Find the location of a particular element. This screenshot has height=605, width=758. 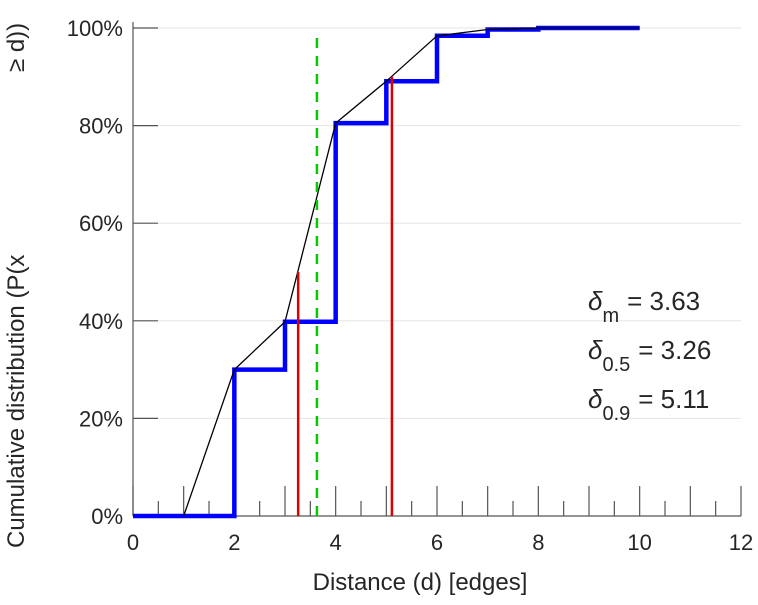

y-tick-label: 20% is located at coordinates (101, 418).